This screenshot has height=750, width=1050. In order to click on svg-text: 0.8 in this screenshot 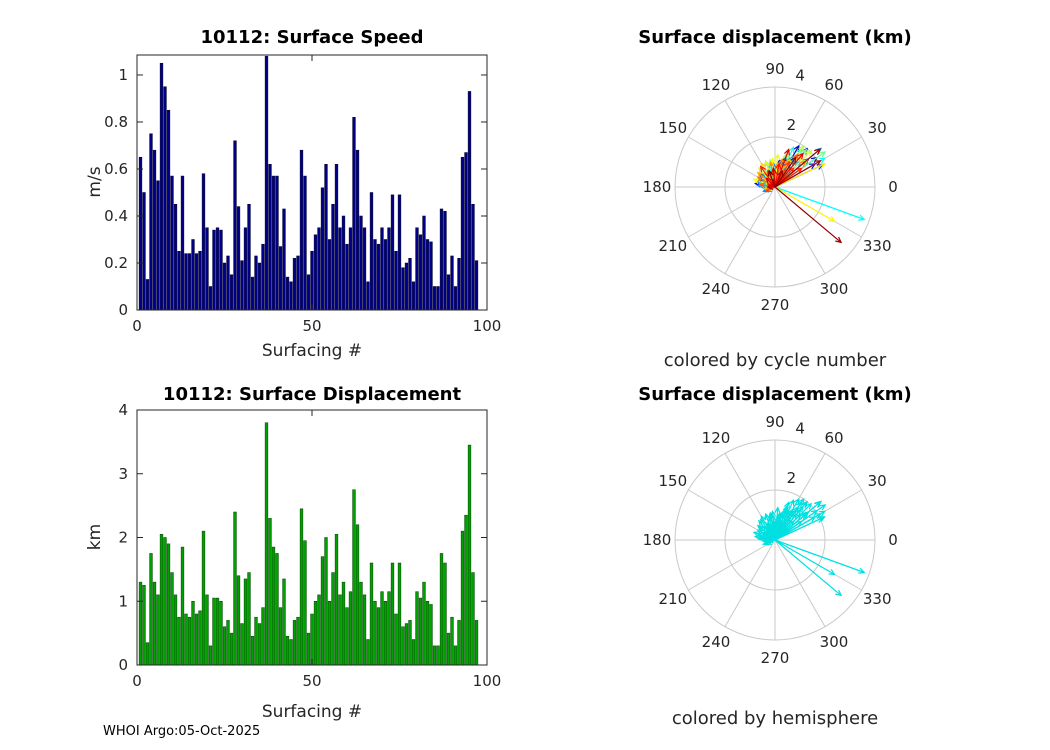, I will do `click(116, 122)`.